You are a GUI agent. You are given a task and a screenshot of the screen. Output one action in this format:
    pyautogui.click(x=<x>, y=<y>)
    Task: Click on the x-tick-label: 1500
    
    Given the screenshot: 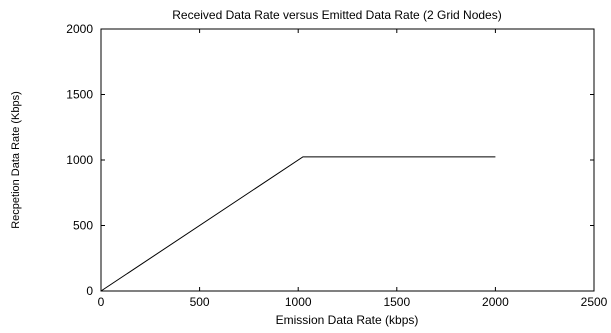 What is the action you would take?
    pyautogui.click(x=396, y=302)
    